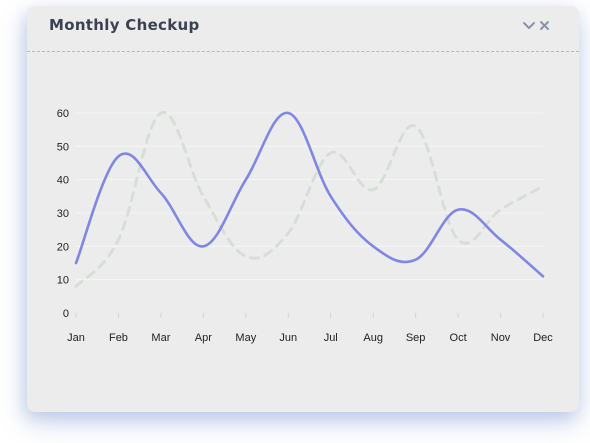  Describe the element at coordinates (373, 338) in the screenshot. I see `x-tick-label: Aug` at that location.